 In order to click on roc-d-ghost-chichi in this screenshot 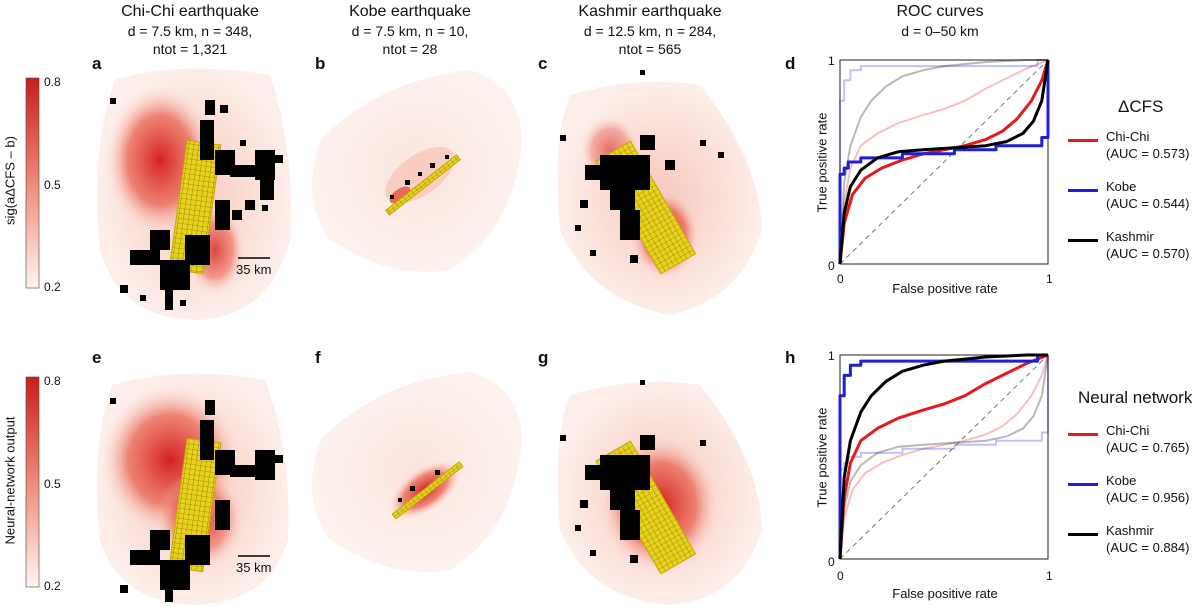, I will do `click(944, 162)`.